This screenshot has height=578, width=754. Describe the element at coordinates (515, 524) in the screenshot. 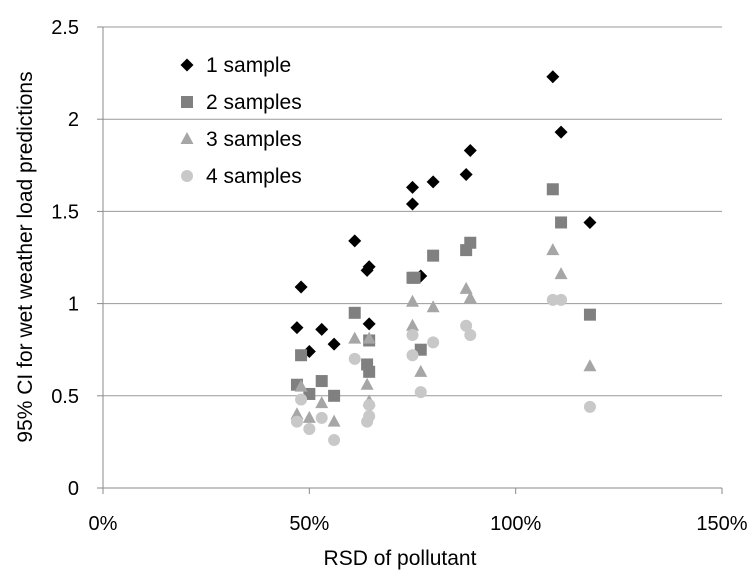

I see `x-tick-label: 100%` at that location.